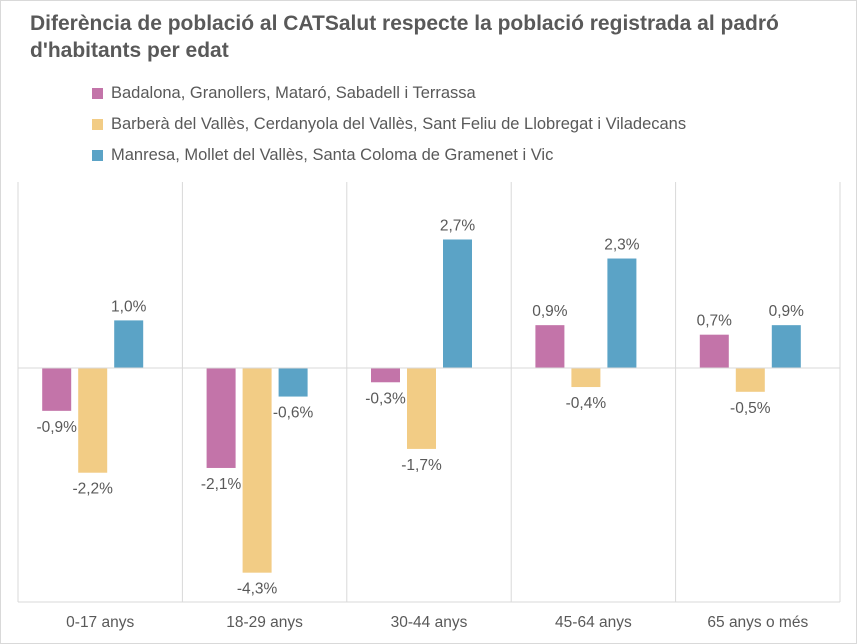 The image size is (857, 644). I want to click on data-label-series-1-4: 0,9%, so click(550, 311).